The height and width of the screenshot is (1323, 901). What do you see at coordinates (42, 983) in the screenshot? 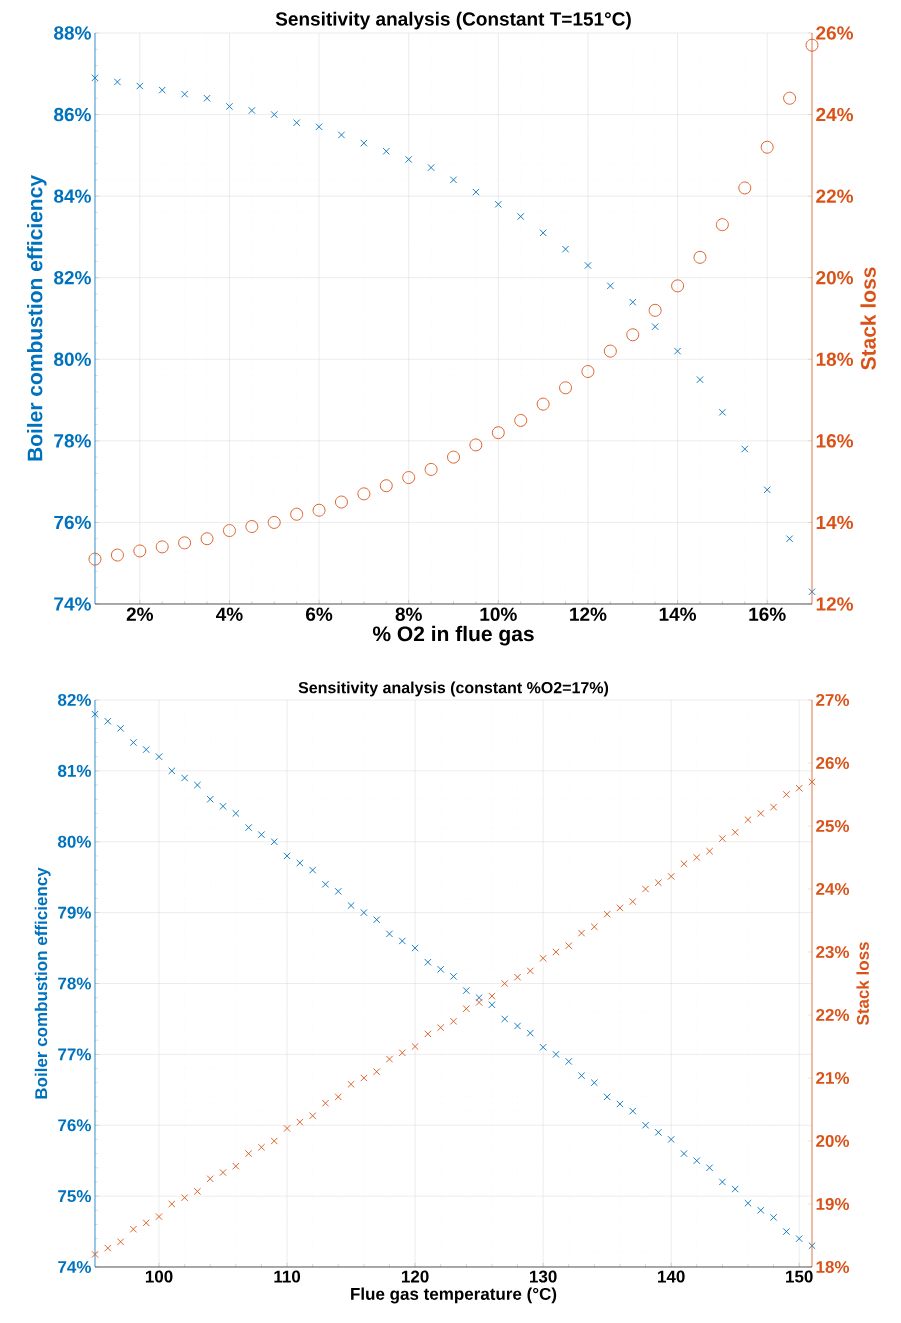
I see `y-axis-title: Boiler combustion efficiency` at bounding box center [42, 983].